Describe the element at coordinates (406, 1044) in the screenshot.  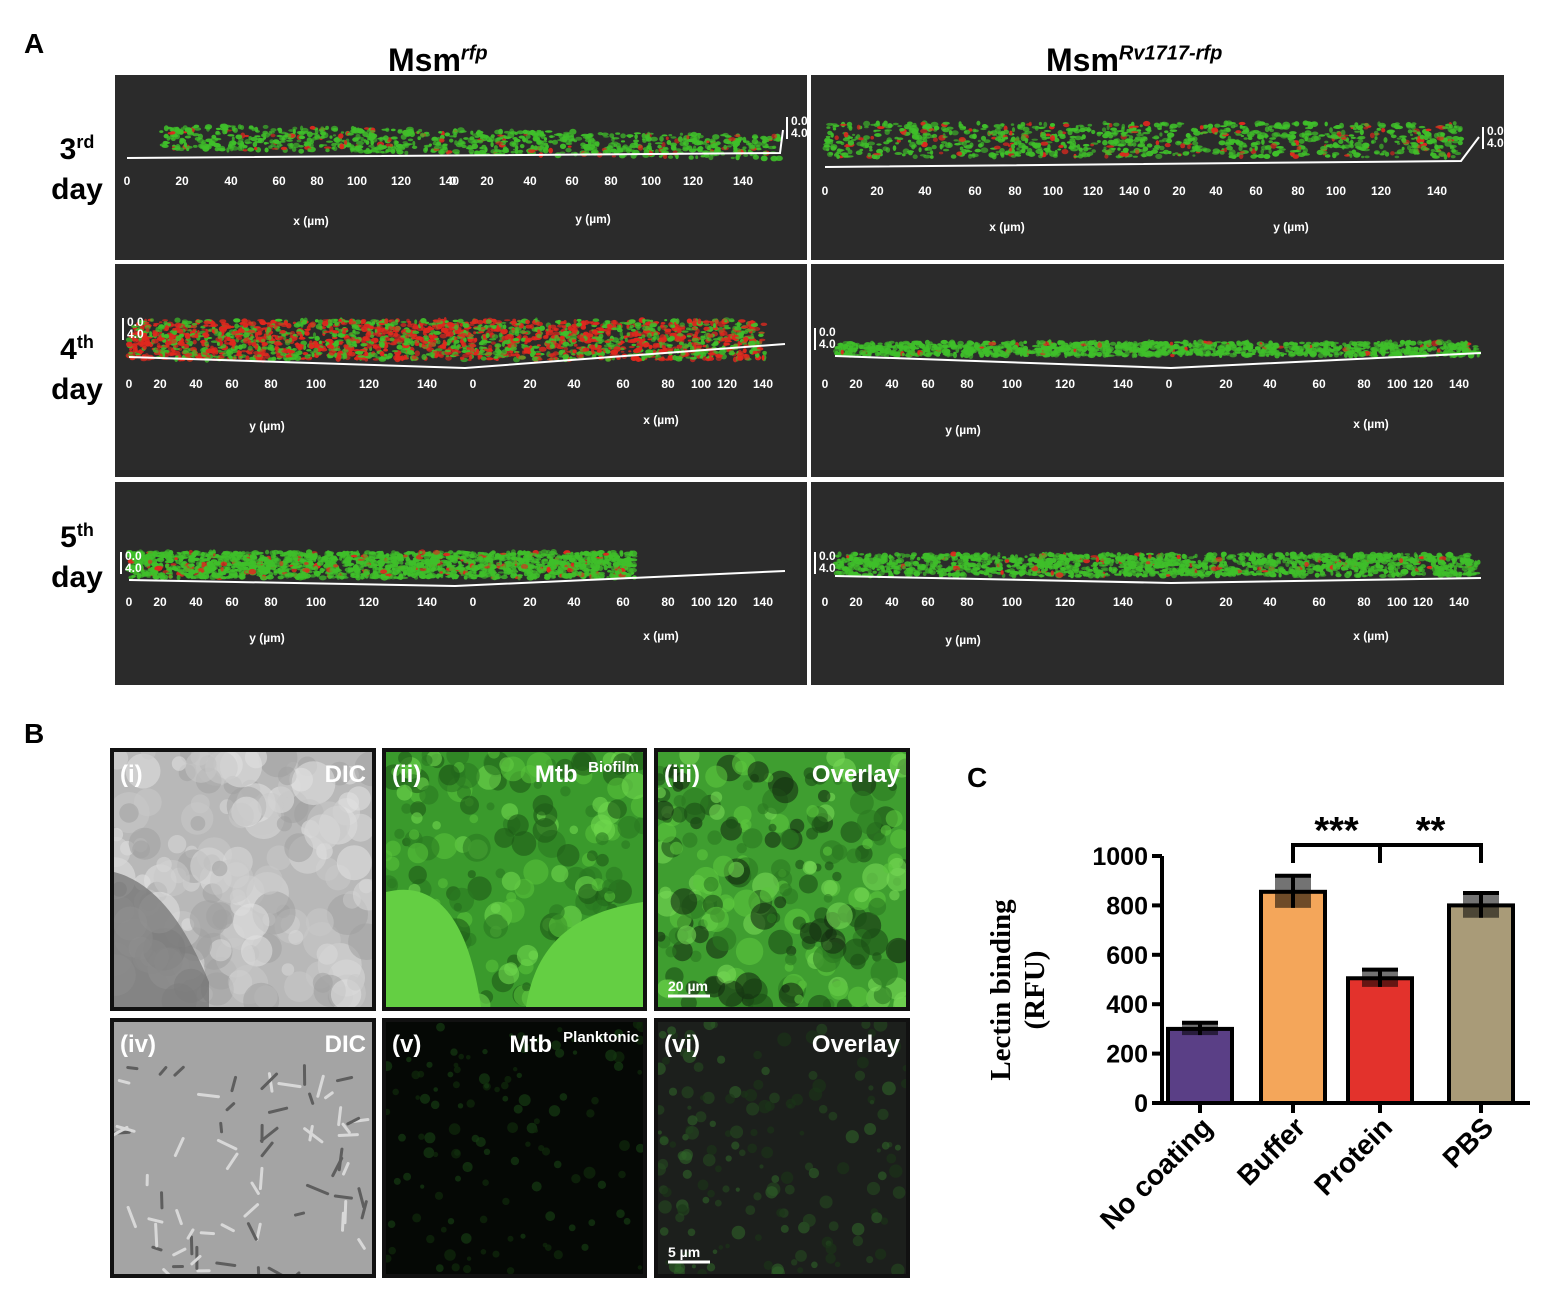
I see `micrograph-index-label: (v)` at that location.